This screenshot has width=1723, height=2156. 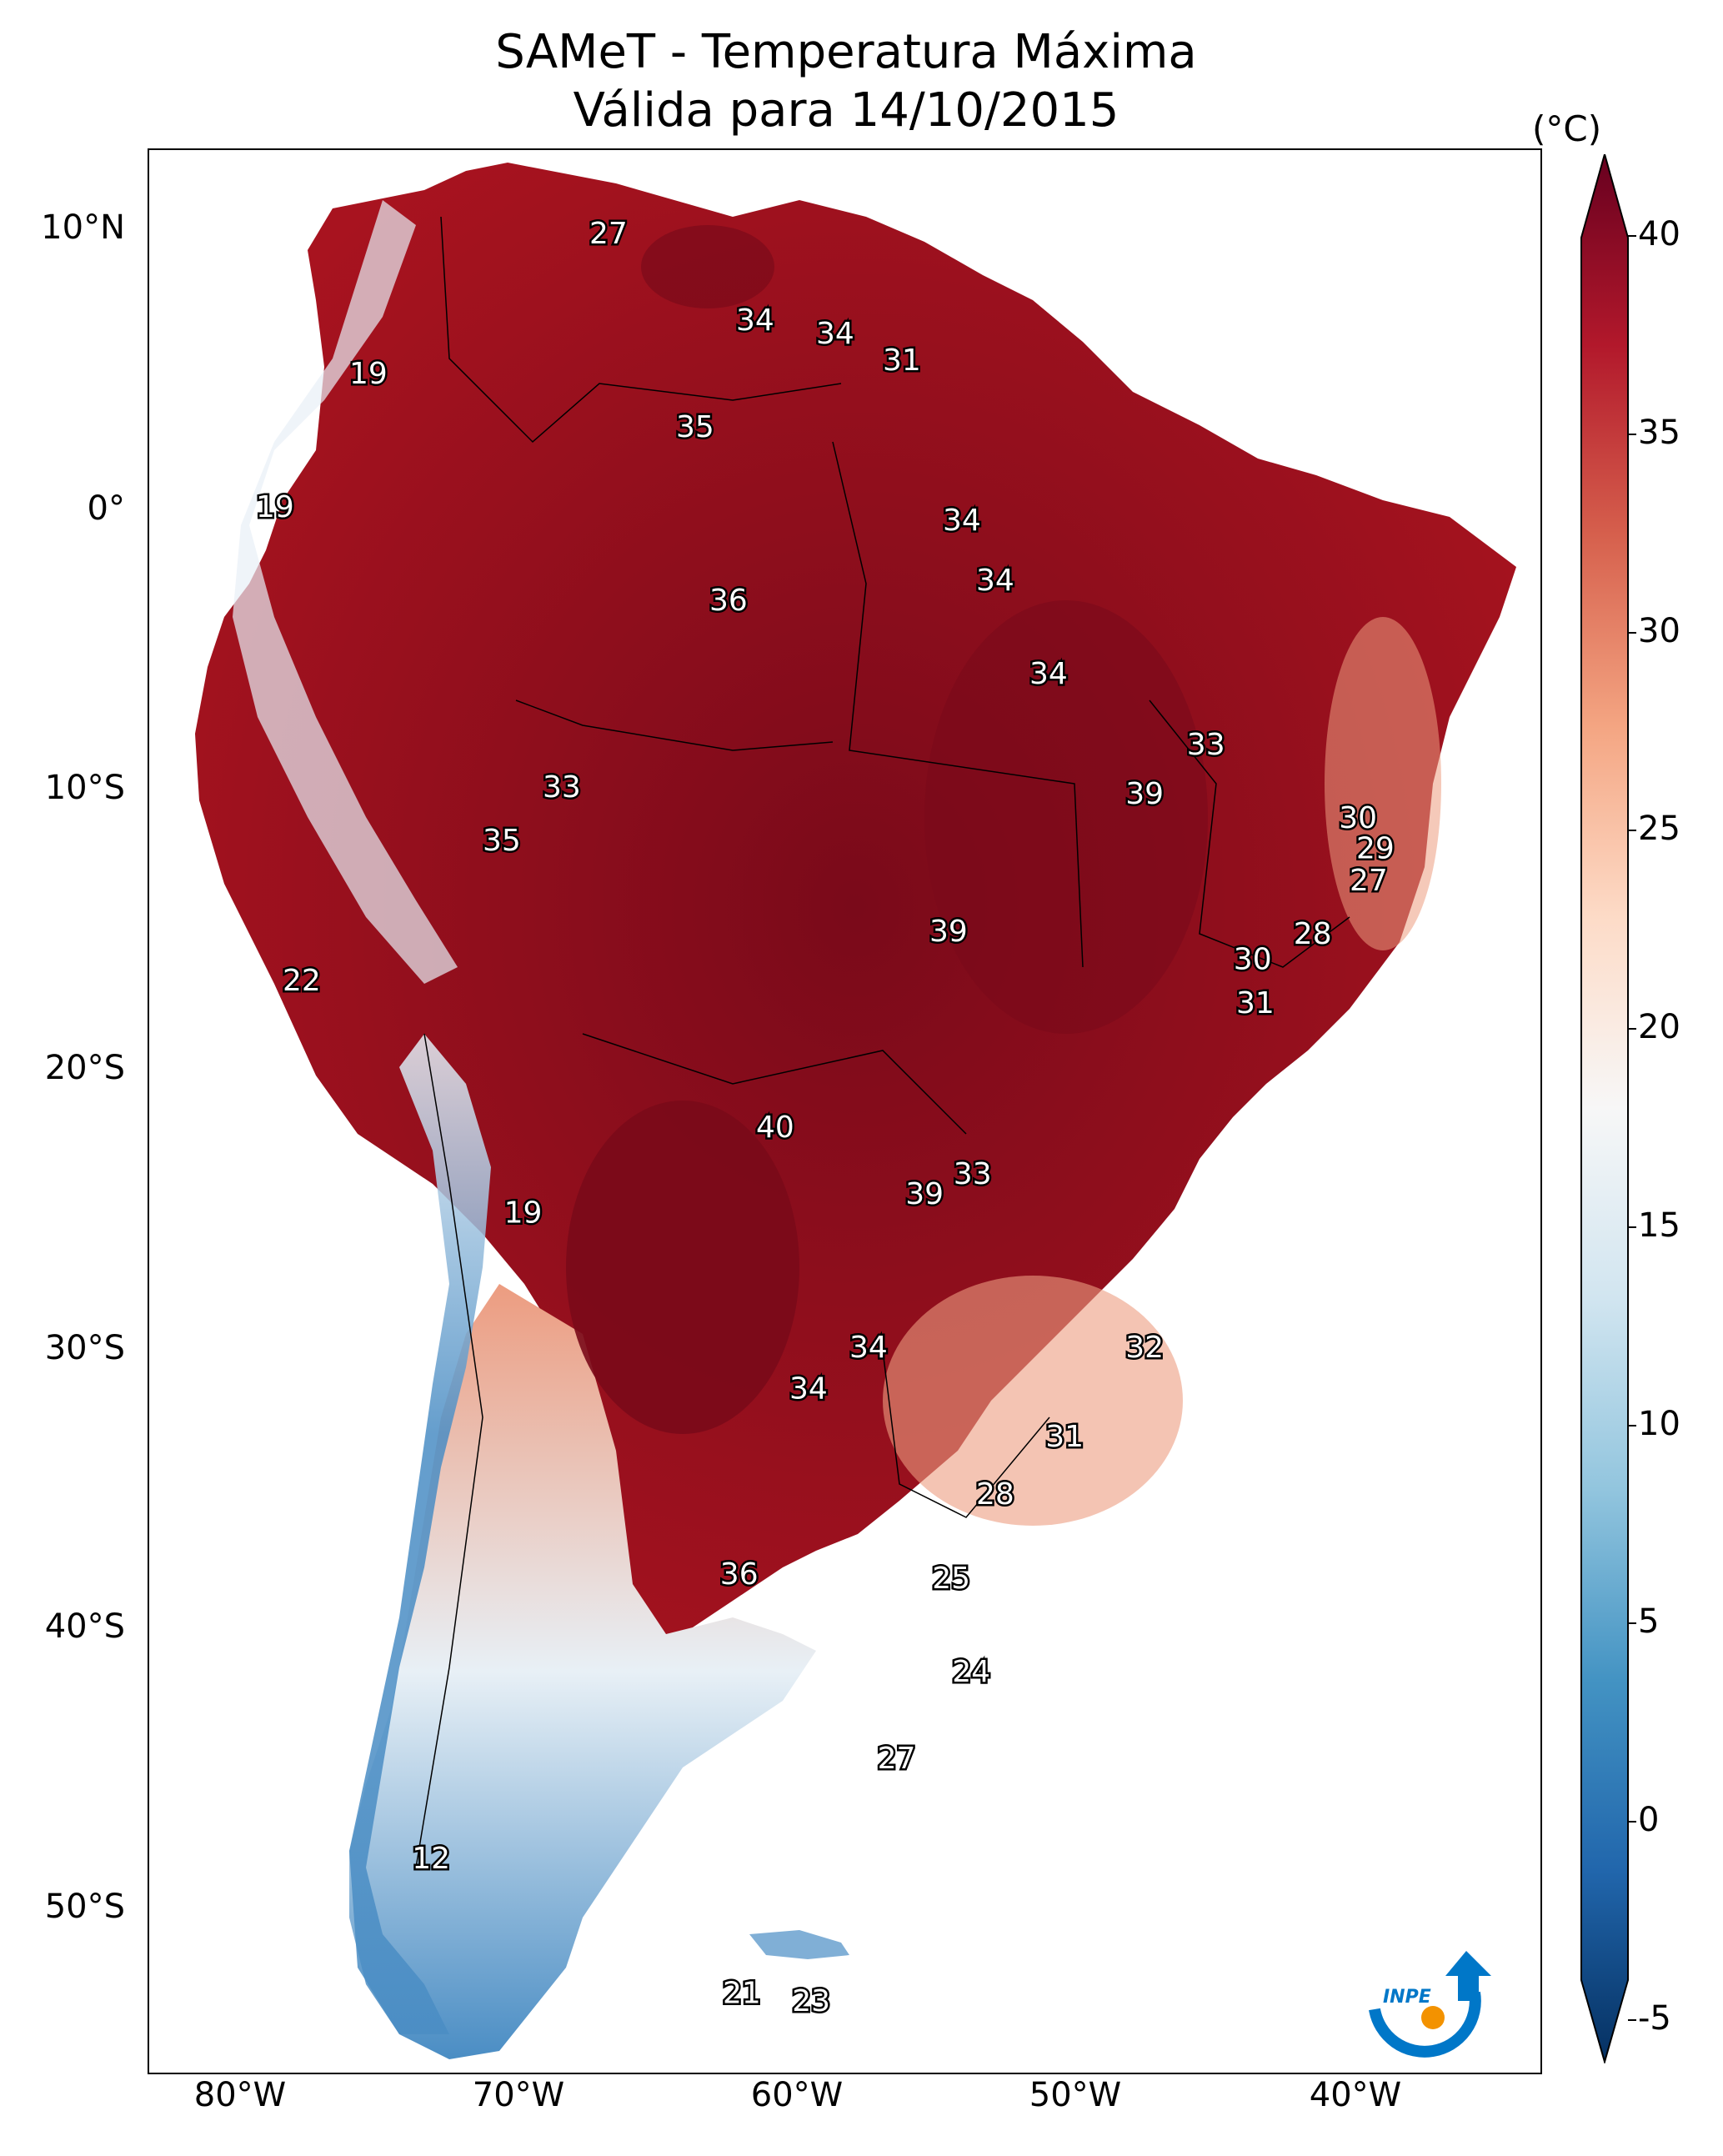 I want to click on station-label-29-paraiba: 29, so click(x=1375, y=849).